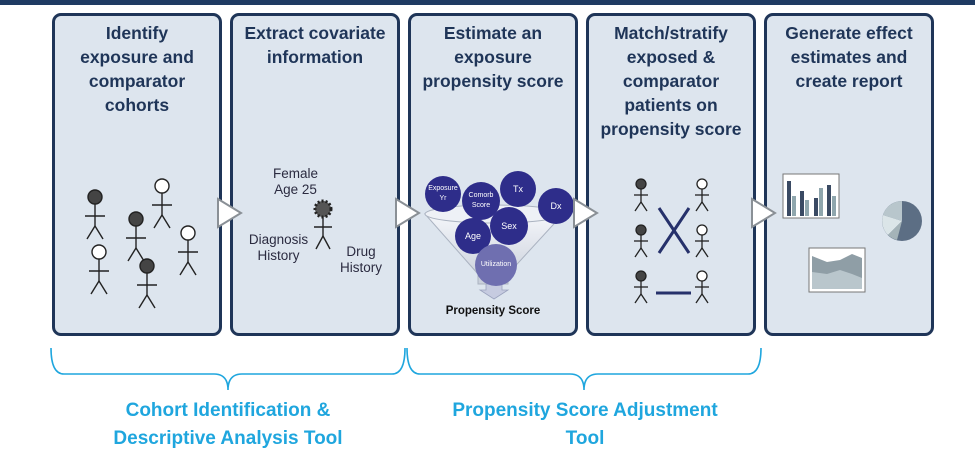  I want to click on panel-title: Extract covariate information, so click(315, 45).